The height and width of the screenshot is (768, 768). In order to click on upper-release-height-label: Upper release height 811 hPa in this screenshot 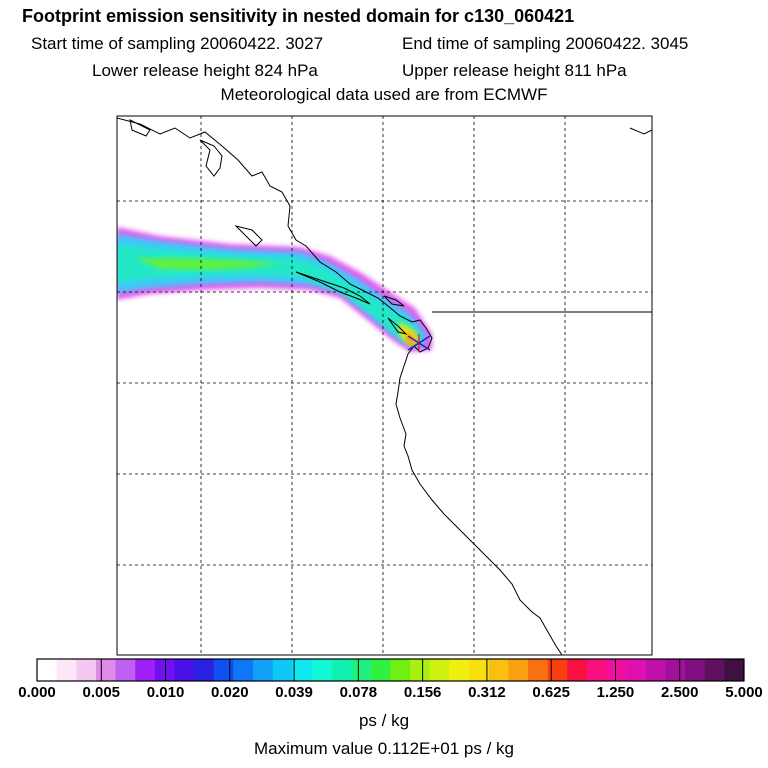, I will do `click(514, 70)`.